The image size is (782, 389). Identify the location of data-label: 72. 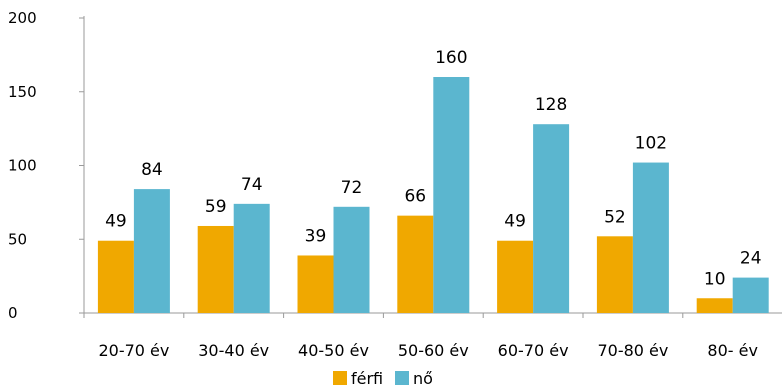
(352, 188).